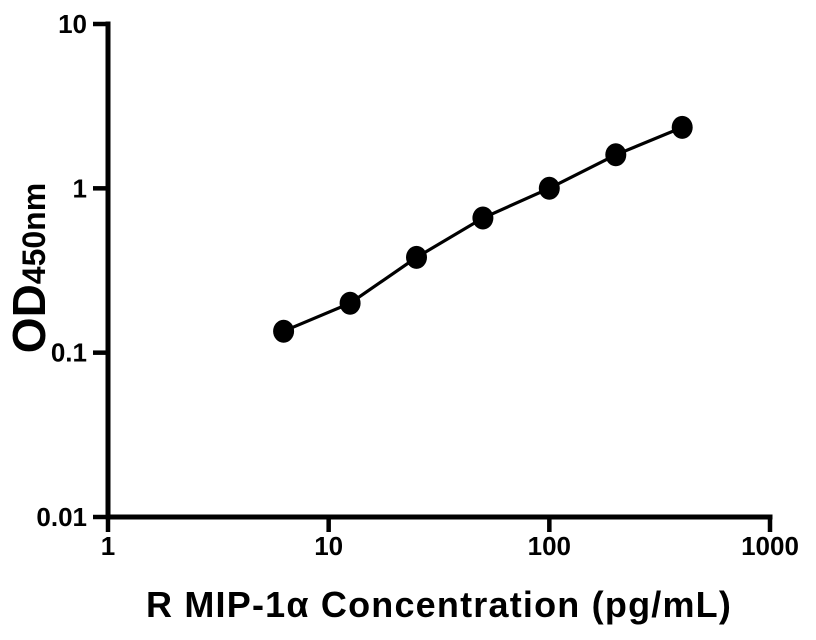  I want to click on y-axis-title: OD450nm, so click(29, 268).